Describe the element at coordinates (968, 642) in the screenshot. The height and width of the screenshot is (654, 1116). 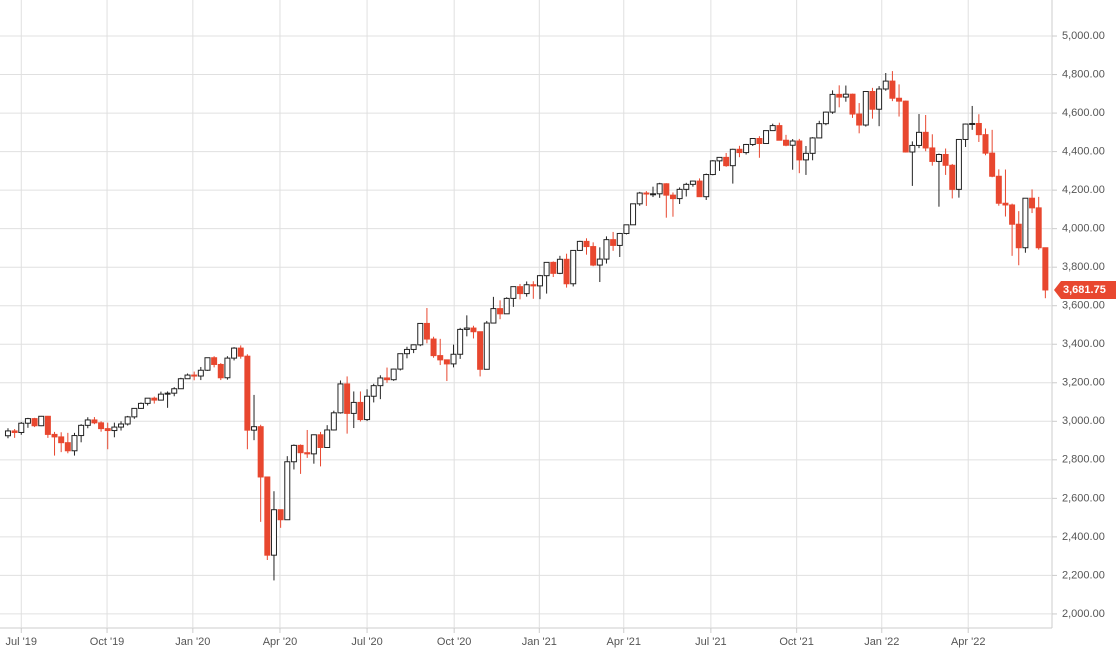
I see `x-tick-label: Apr '22` at that location.